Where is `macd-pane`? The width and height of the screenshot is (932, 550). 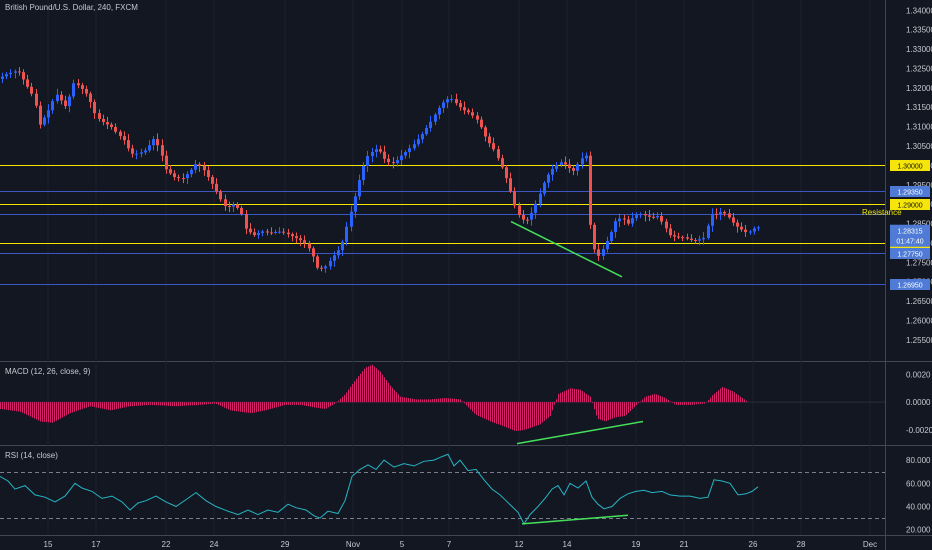 macd-pane is located at coordinates (442, 404).